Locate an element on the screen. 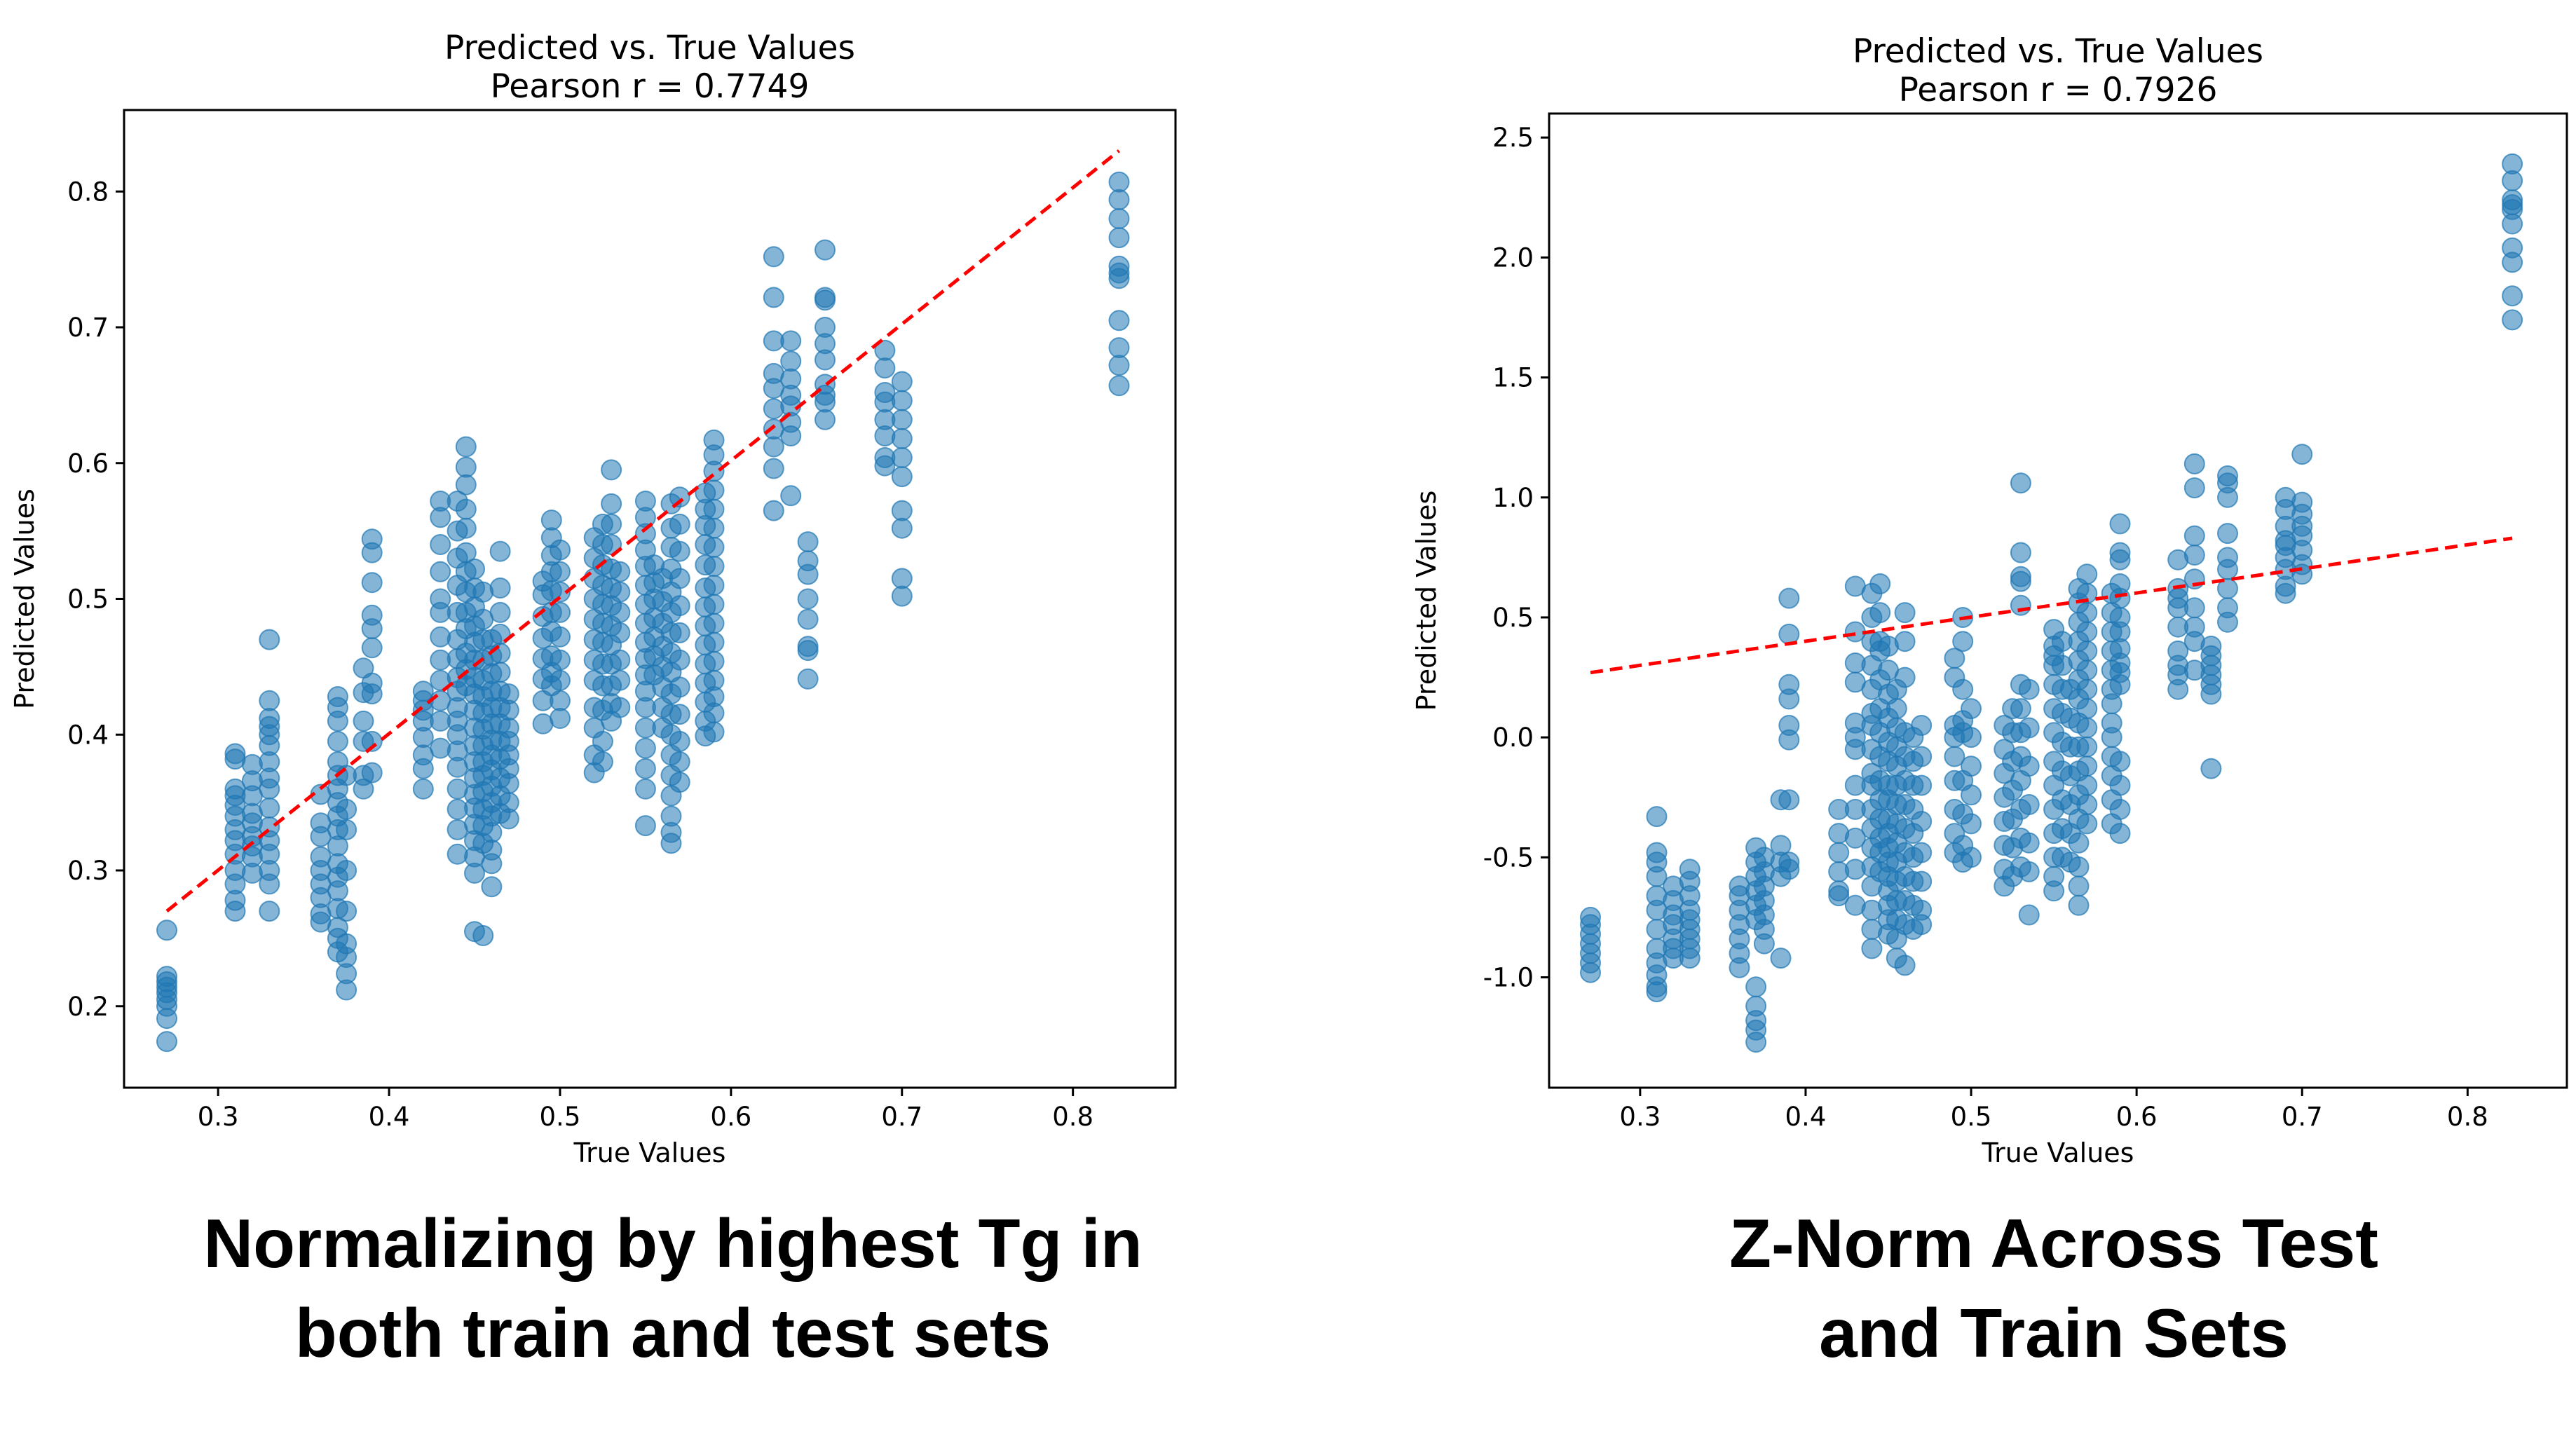  x-tick-label: 0.8 is located at coordinates (1072, 1117).